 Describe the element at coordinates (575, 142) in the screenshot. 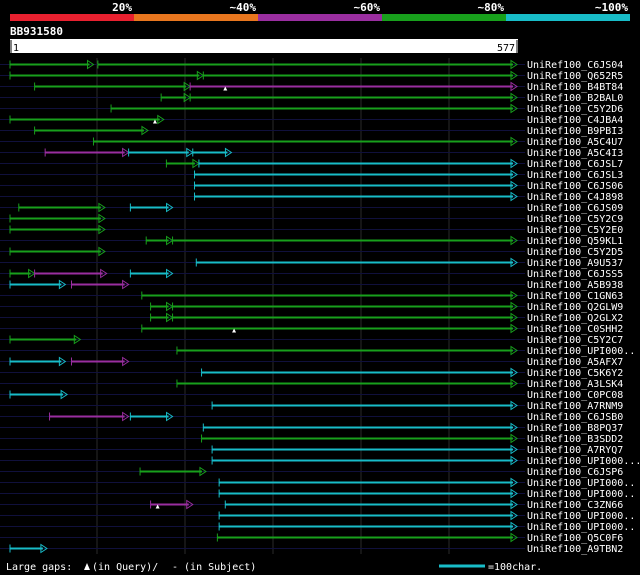

I see `hit-label: UniRef100_A5C4U7` at that location.